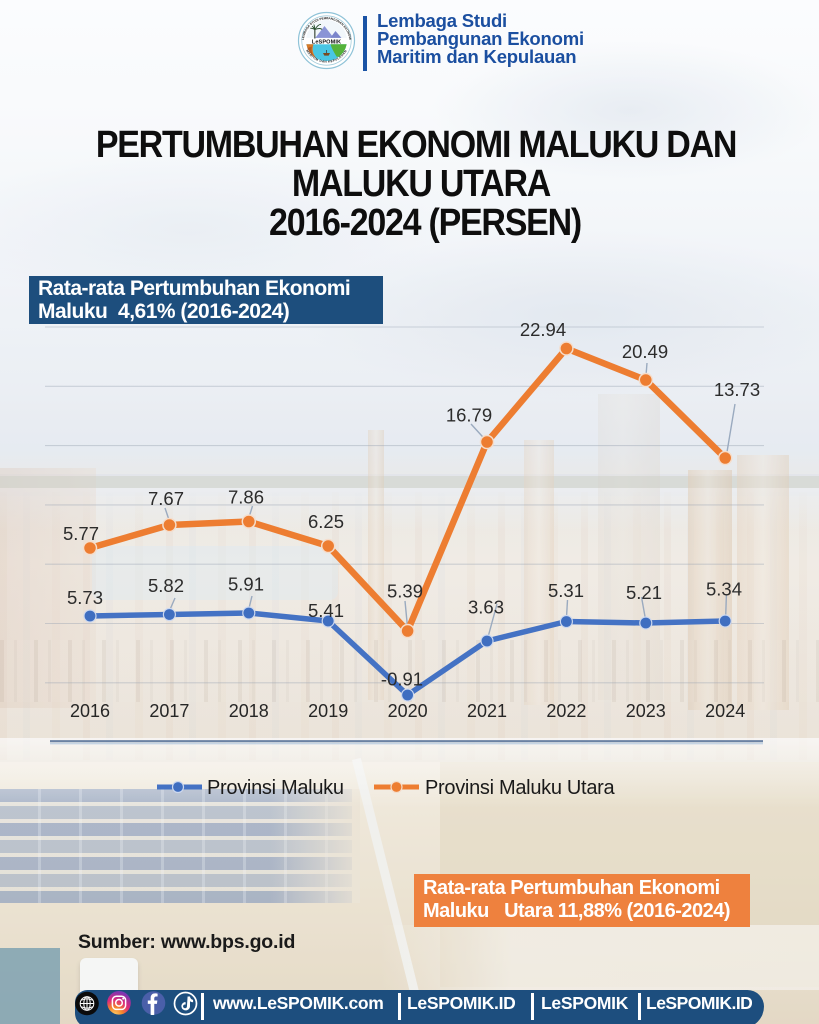  Describe the element at coordinates (246, 584) in the screenshot. I see `svg-text: 5.91` at that location.